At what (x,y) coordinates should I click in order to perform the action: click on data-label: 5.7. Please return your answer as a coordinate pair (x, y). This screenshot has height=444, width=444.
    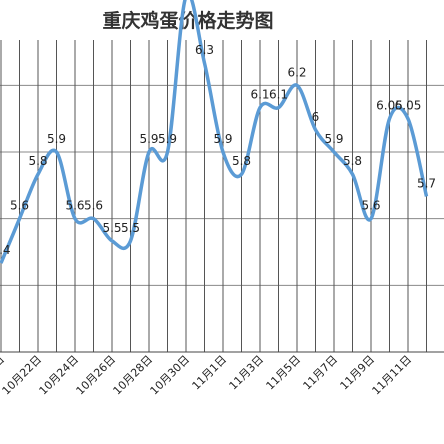
    Looking at the image, I should click on (426, 183).